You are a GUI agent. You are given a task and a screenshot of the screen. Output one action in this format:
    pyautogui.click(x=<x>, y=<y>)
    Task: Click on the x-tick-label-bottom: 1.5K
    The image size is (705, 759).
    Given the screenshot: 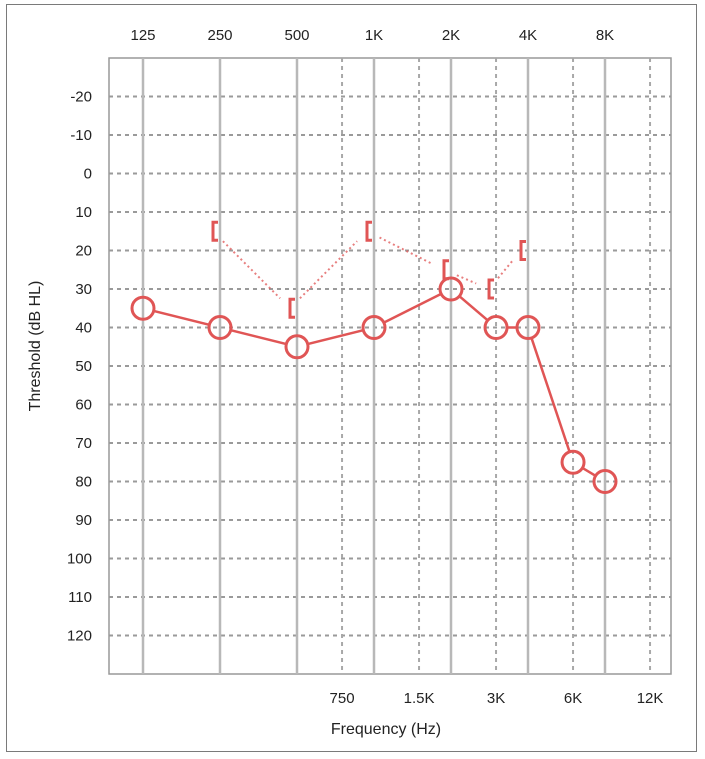 What is the action you would take?
    pyautogui.click(x=419, y=698)
    